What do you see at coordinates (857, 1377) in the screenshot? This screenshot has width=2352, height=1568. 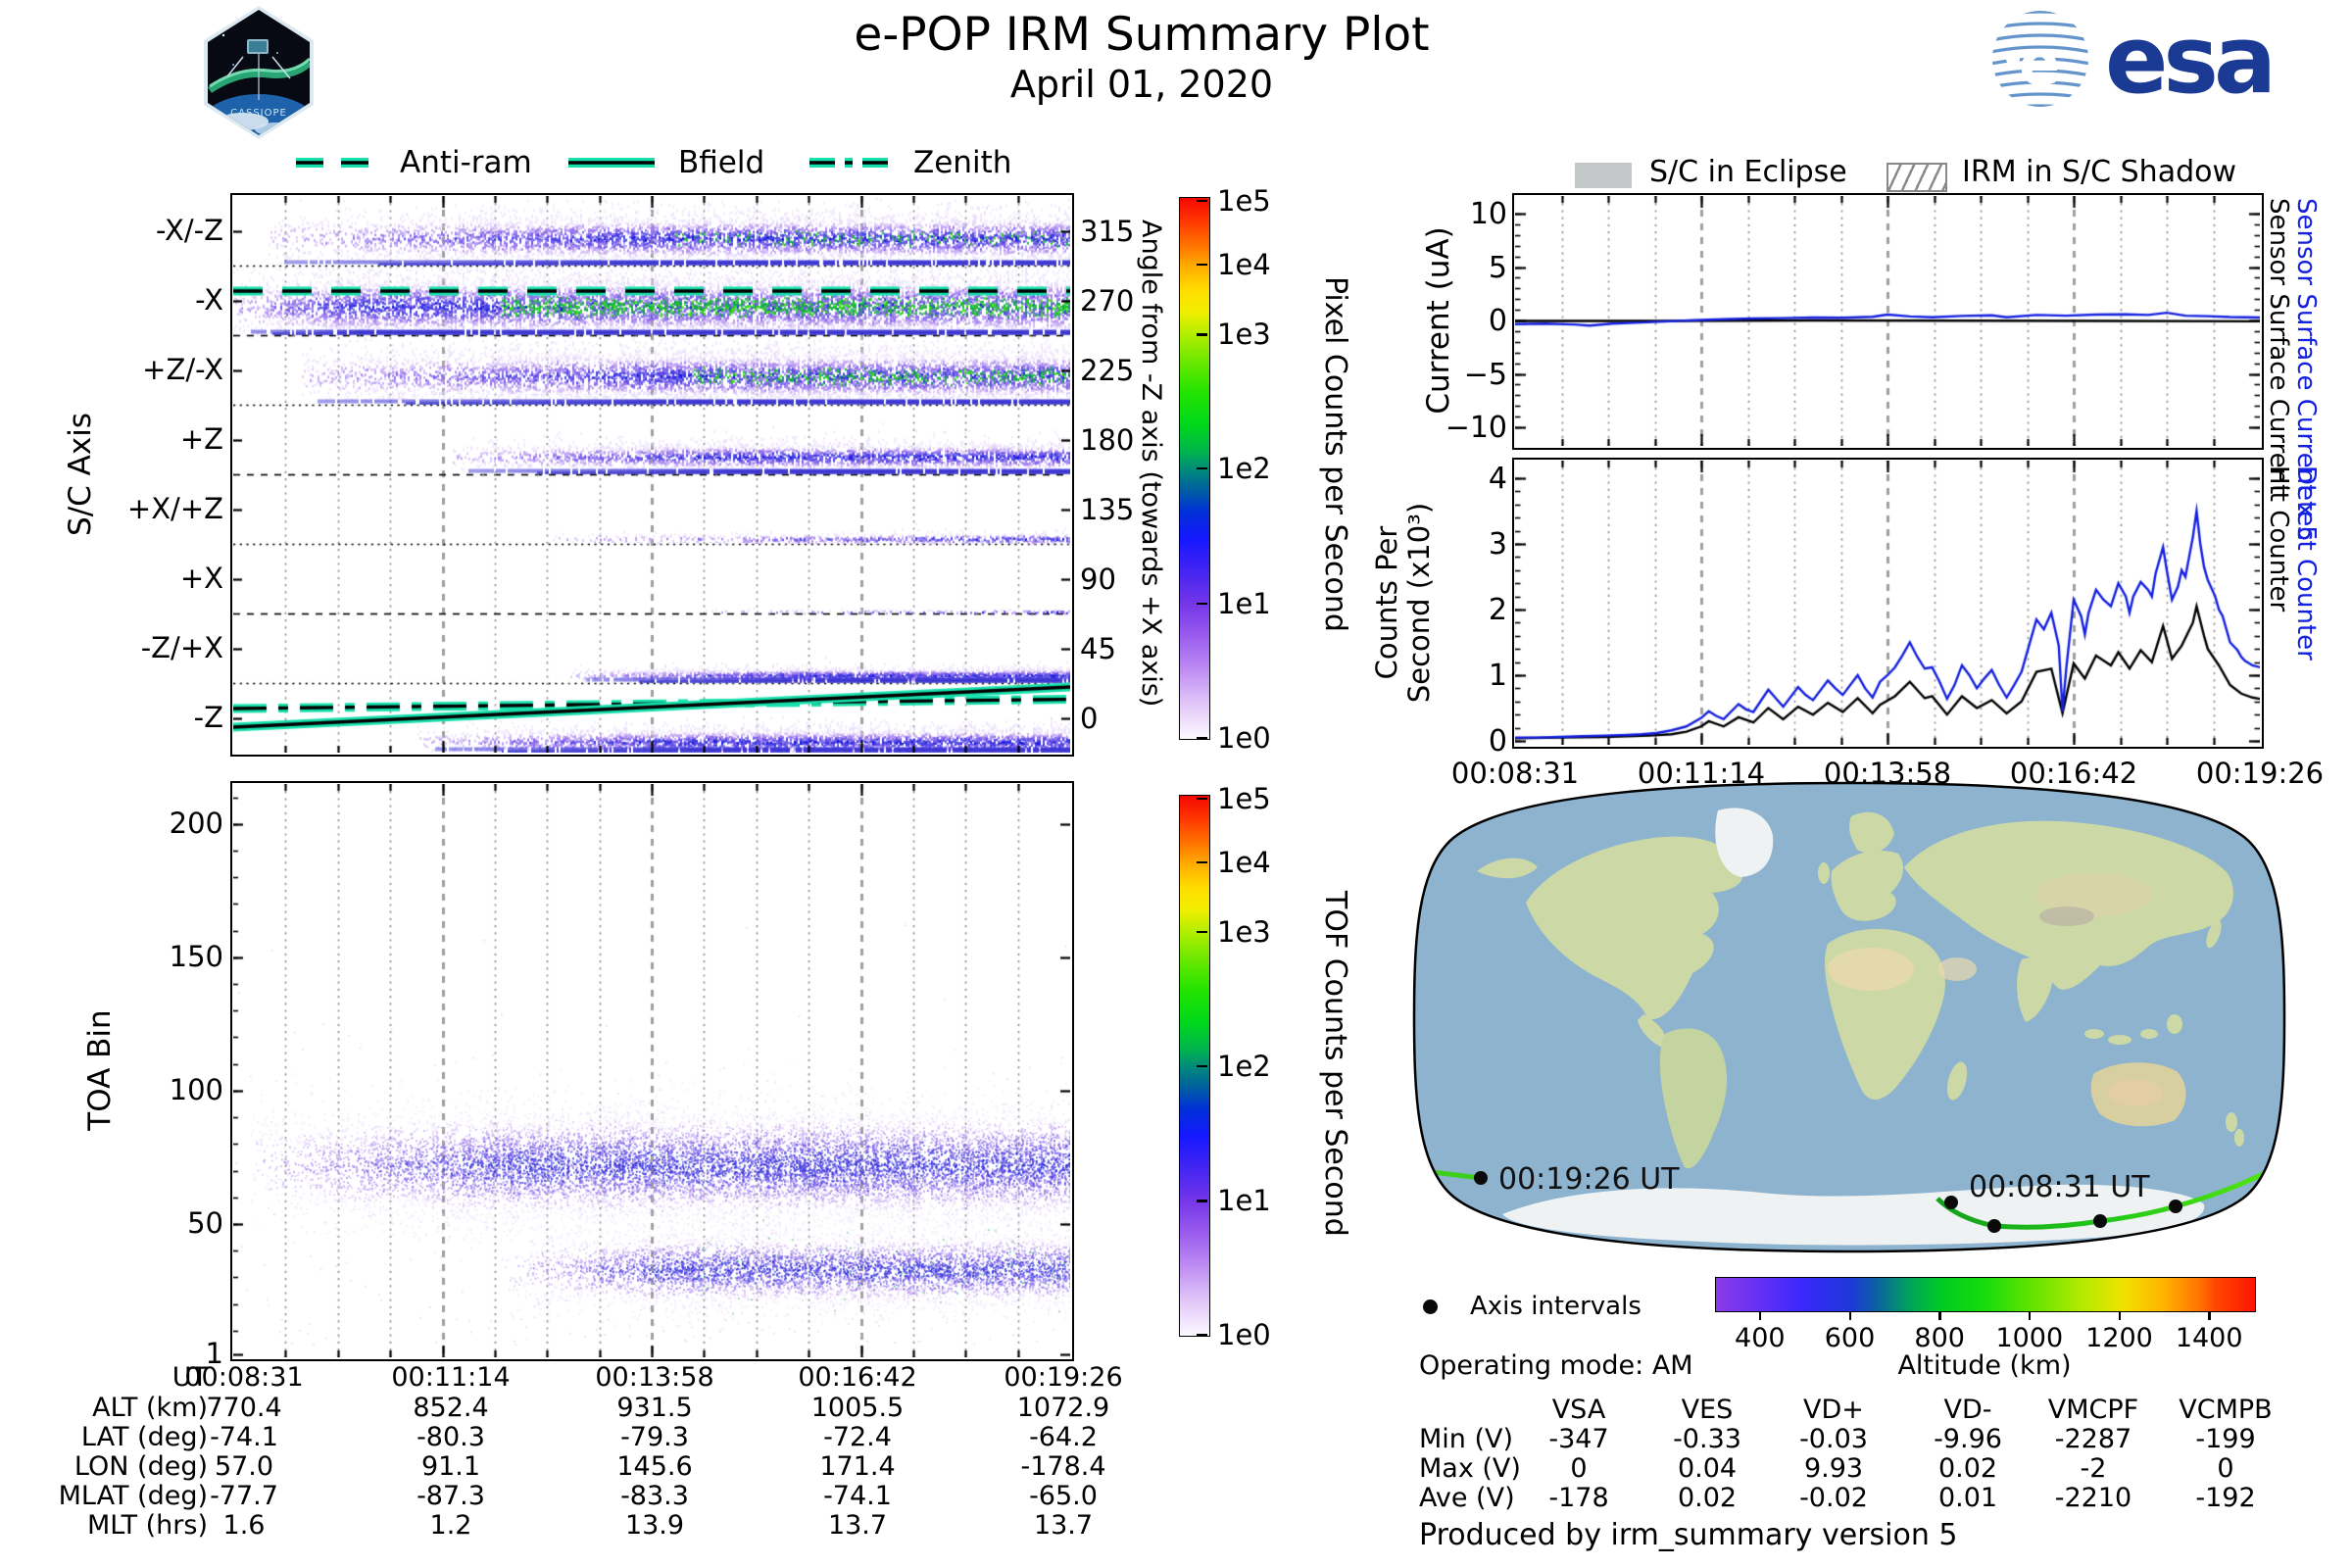 I see `ephem-cell: 00:16:42` at bounding box center [857, 1377].